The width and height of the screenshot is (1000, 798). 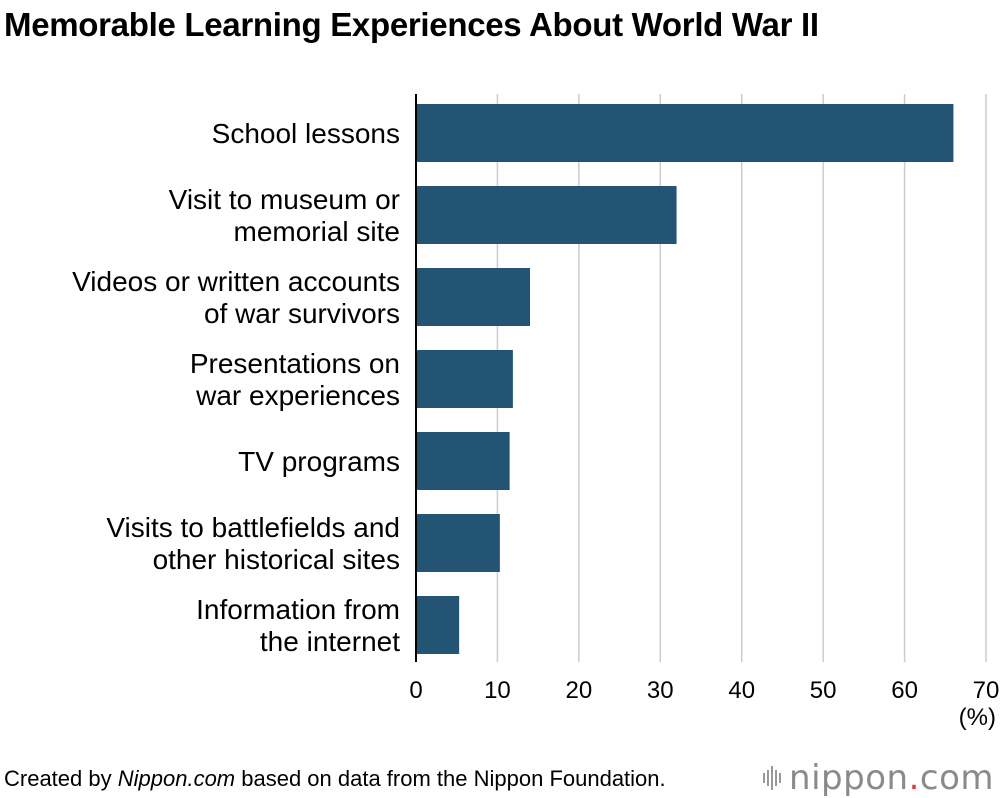 What do you see at coordinates (284, 215) in the screenshot?
I see `category-label-1: Visit to museum or memorial site` at bounding box center [284, 215].